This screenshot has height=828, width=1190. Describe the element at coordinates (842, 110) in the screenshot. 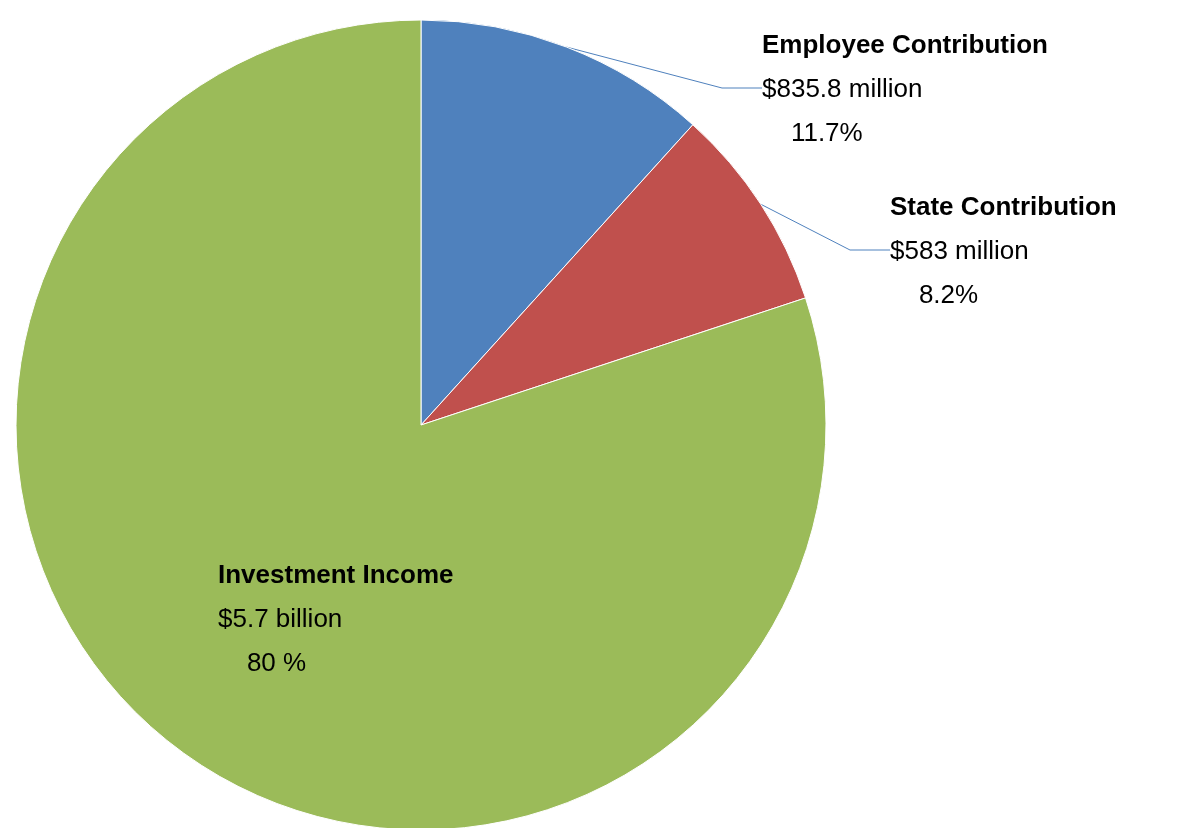

I see `data-label: $835.8 million 11.7%` at that location.